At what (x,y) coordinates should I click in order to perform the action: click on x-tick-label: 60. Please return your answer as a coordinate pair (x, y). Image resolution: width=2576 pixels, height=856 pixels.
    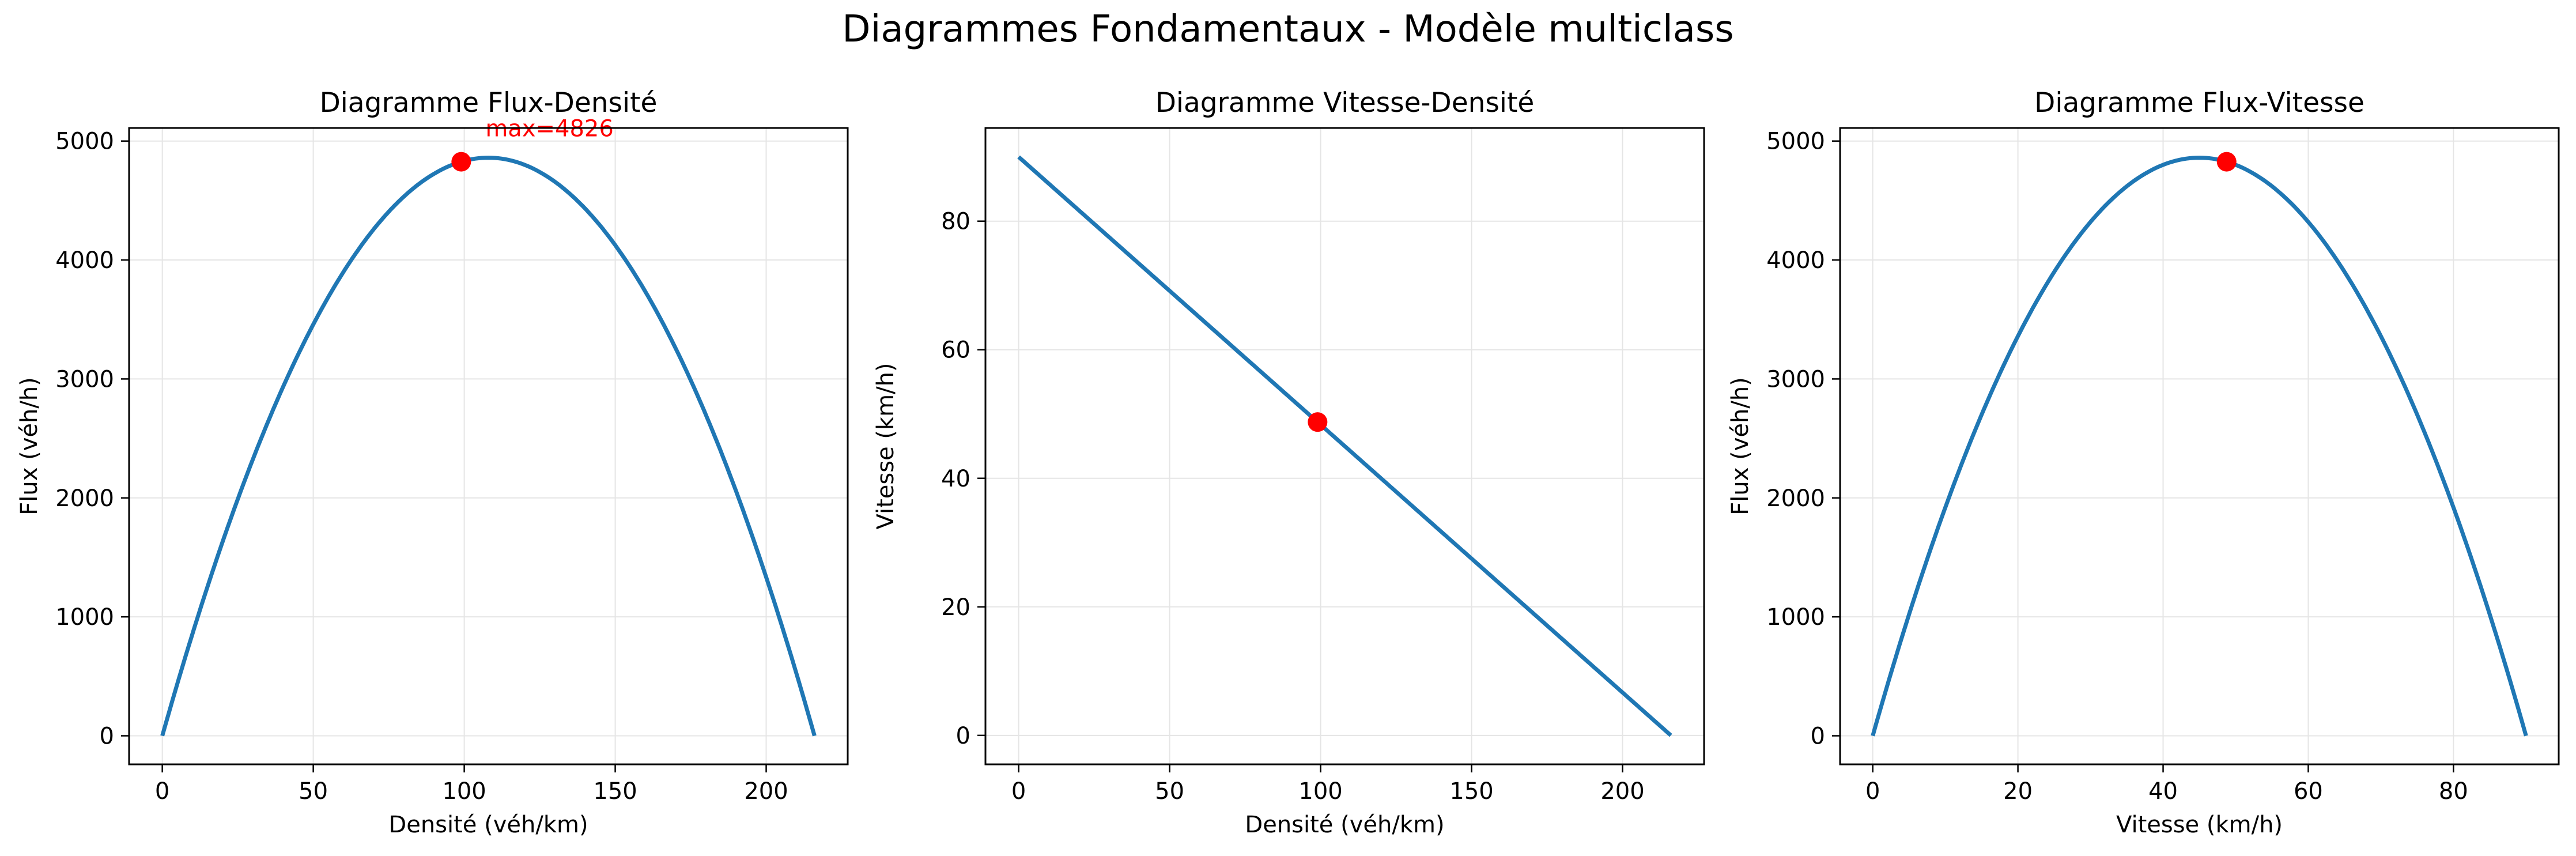
    Looking at the image, I should click on (2308, 791).